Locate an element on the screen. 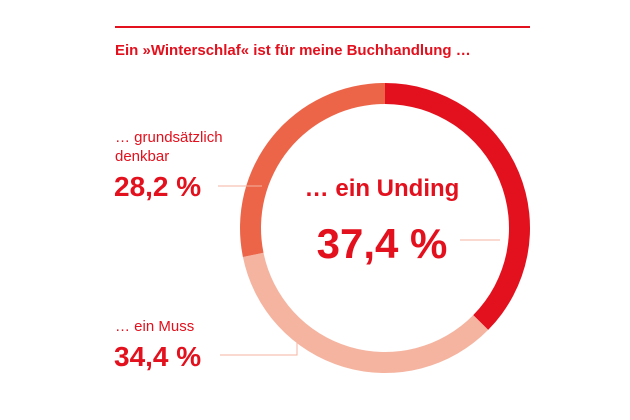  slice-label-muss: … ein Muss is located at coordinates (154, 326).